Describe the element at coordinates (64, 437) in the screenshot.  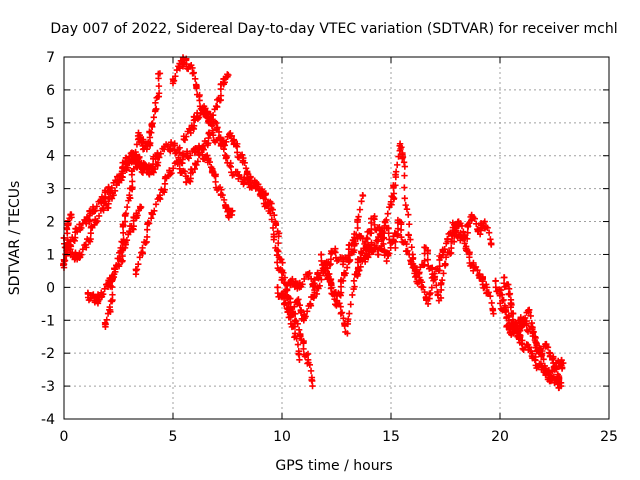
I see `x-tick-label: 0` at that location.